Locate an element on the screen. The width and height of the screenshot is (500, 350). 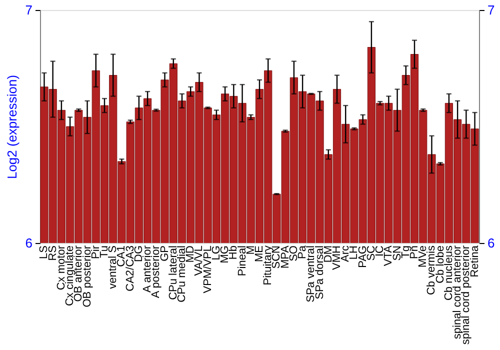
x-tick-label: Tg is located at coordinates (406, 252).